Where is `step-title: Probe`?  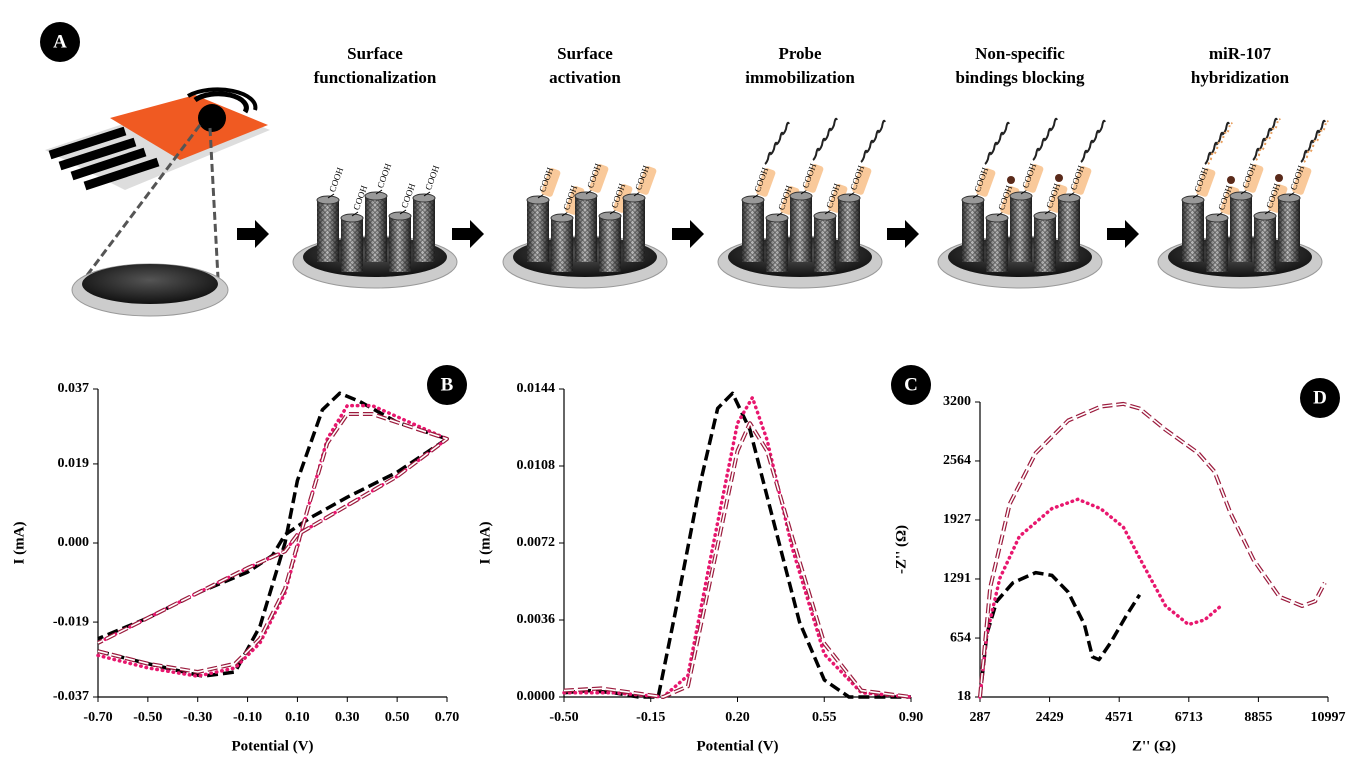 step-title: Probe is located at coordinates (800, 53).